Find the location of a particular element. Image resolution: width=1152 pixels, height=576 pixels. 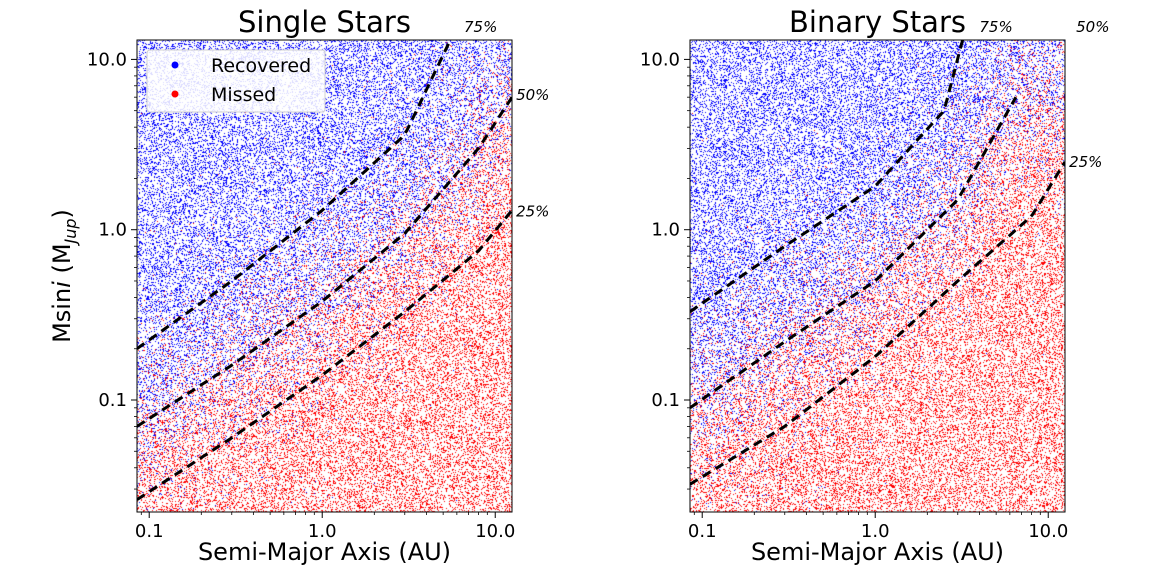

legend: Recovered Missed is located at coordinates (236, 81).